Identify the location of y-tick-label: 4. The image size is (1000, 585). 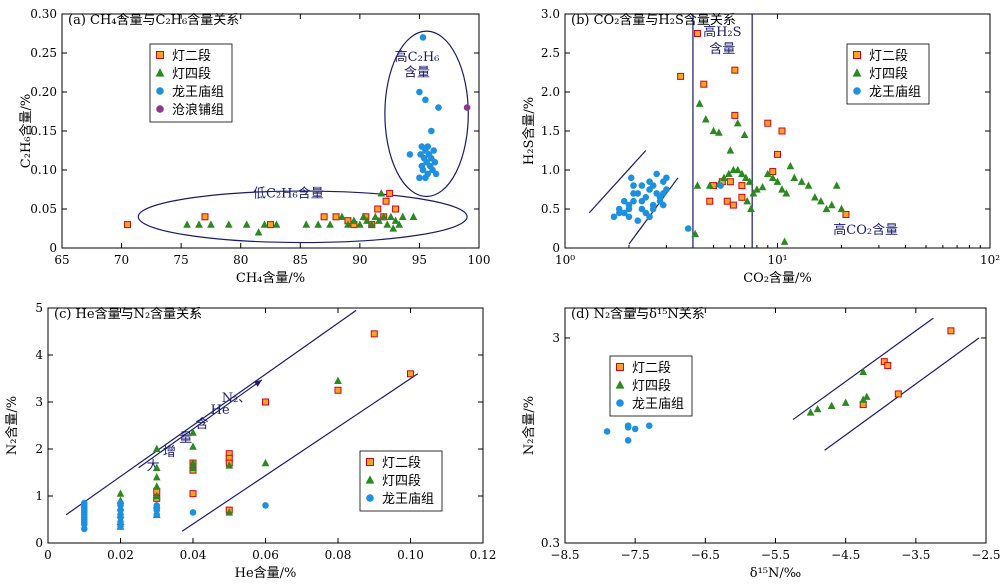
(39, 355).